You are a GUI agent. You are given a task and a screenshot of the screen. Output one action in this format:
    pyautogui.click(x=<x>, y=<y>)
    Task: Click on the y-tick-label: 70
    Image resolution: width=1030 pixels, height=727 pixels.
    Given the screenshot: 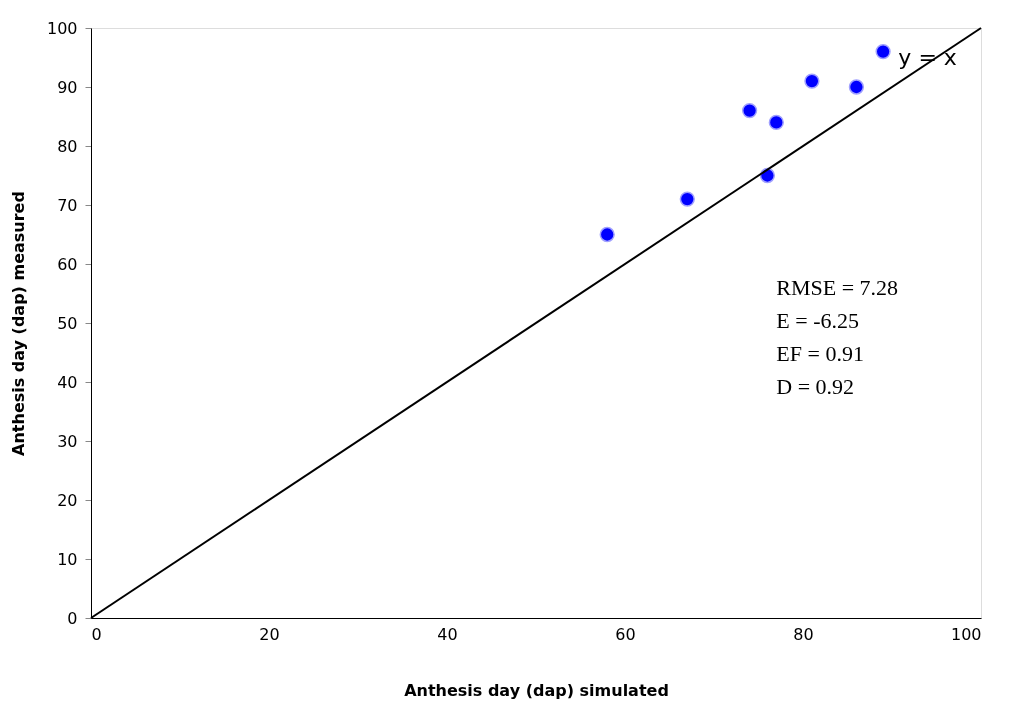 What is the action you would take?
    pyautogui.click(x=67, y=205)
    